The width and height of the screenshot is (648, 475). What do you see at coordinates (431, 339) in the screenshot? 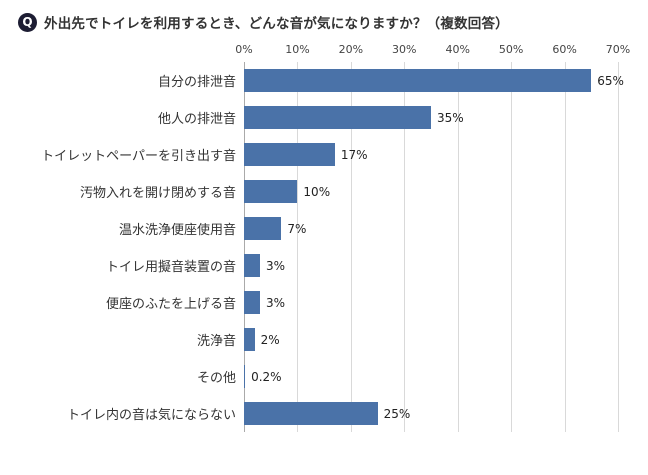
I see `bar-track: 2%` at bounding box center [431, 339].